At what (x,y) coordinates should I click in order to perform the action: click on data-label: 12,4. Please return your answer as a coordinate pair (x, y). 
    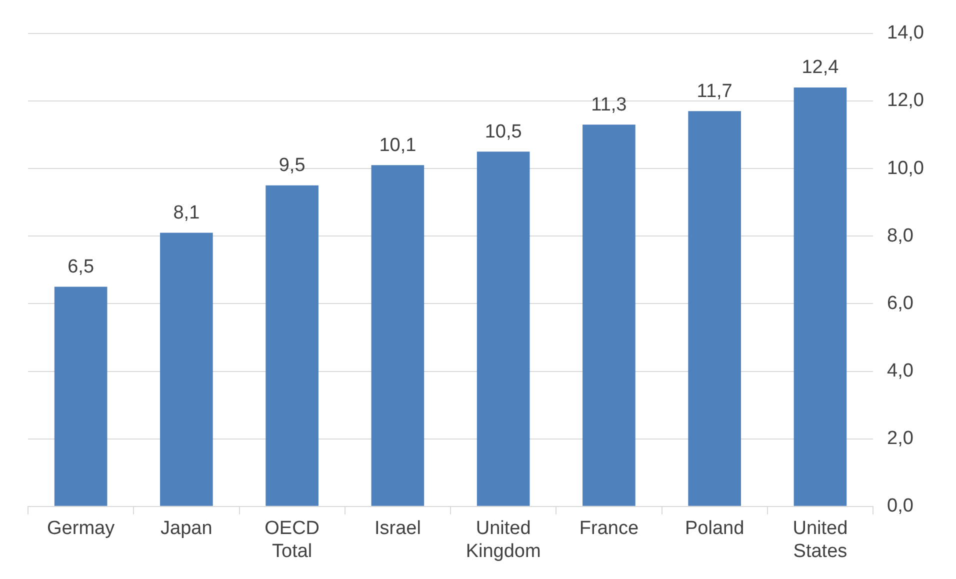
    Looking at the image, I should click on (821, 67).